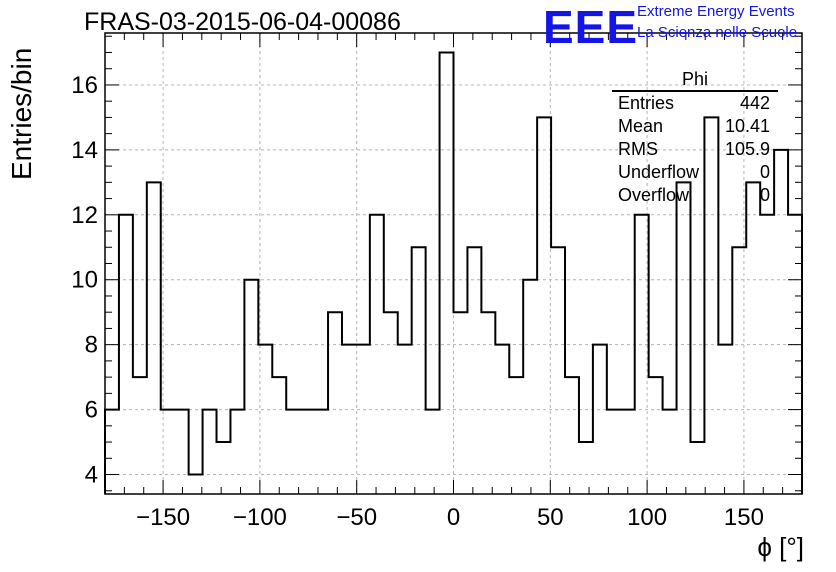  Describe the element at coordinates (695, 149) in the screenshot. I see `stats-row-rms: RMS 105.9` at that location.